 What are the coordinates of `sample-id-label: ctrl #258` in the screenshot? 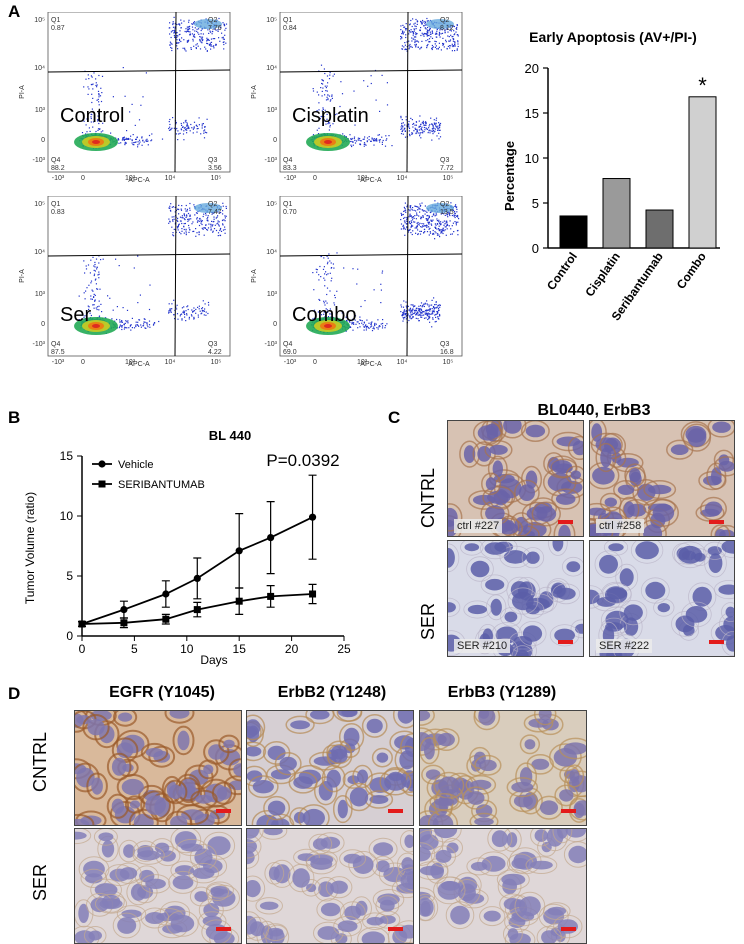 It's located at (620, 526).